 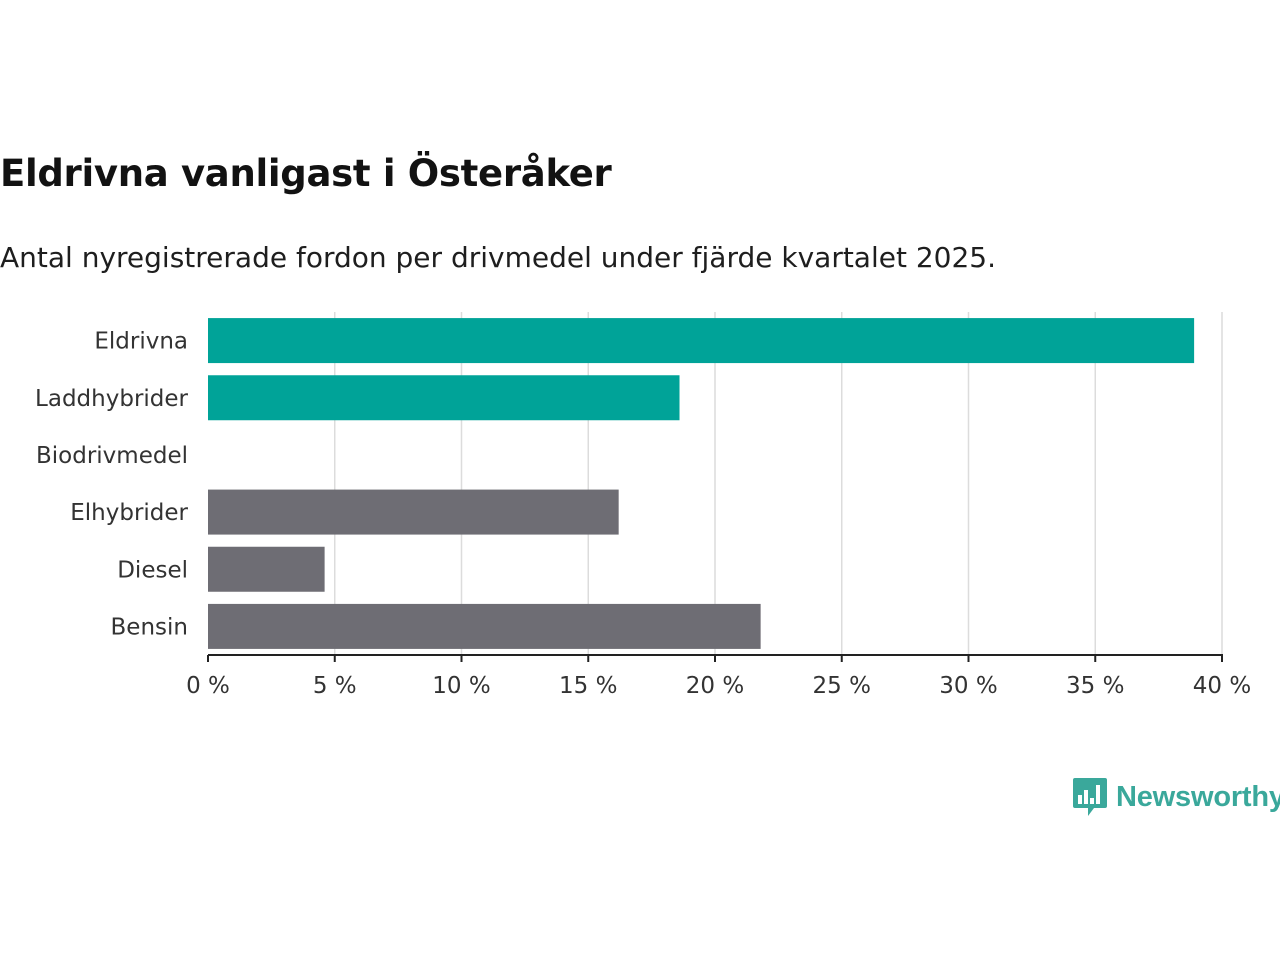 I want to click on category-label: Diesel, so click(x=152, y=570).